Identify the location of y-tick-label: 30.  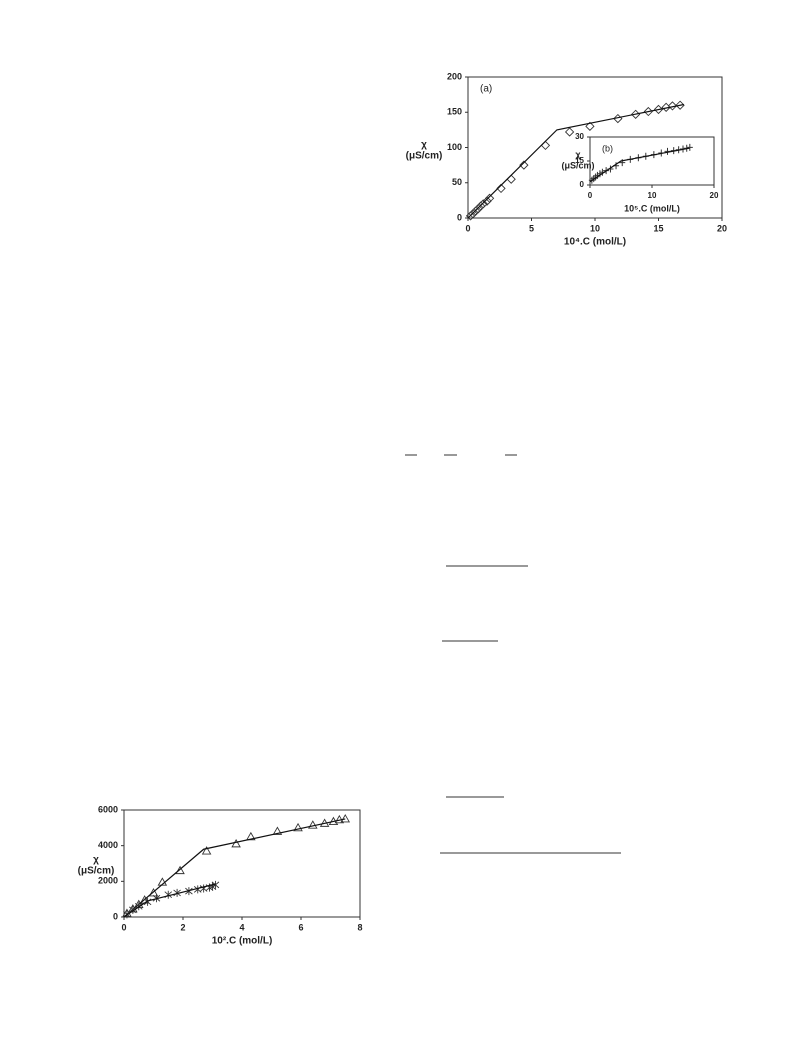
(579, 136).